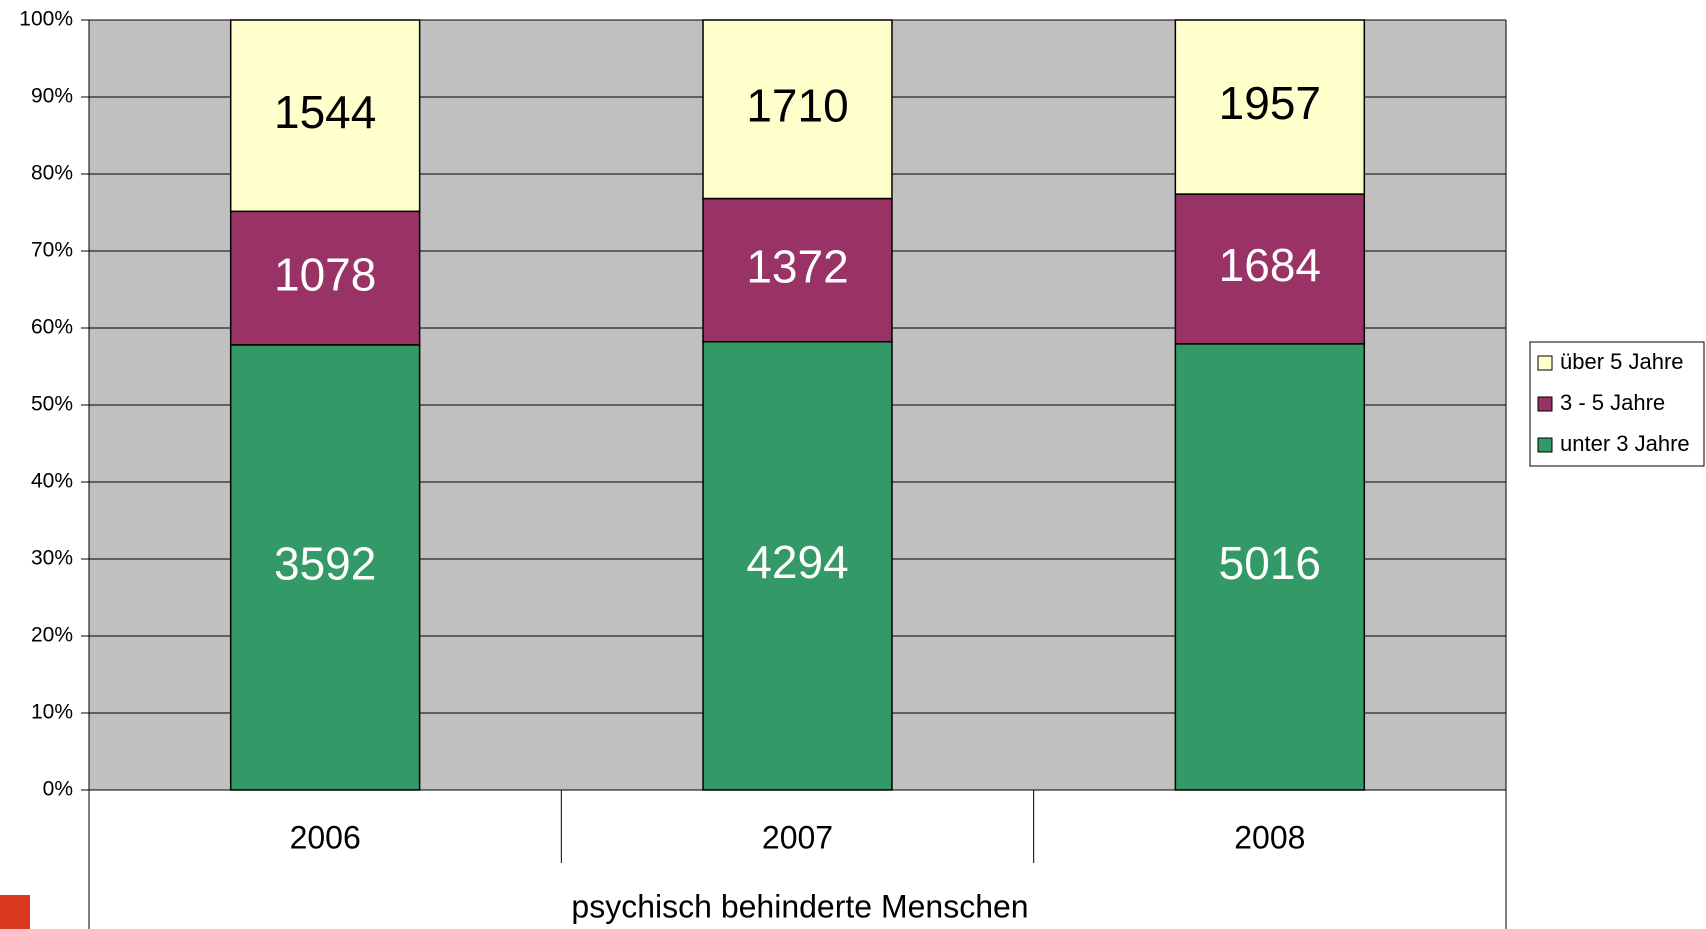 Image resolution: width=1706 pixels, height=929 pixels. I want to click on data-label: 1078, so click(325, 274).